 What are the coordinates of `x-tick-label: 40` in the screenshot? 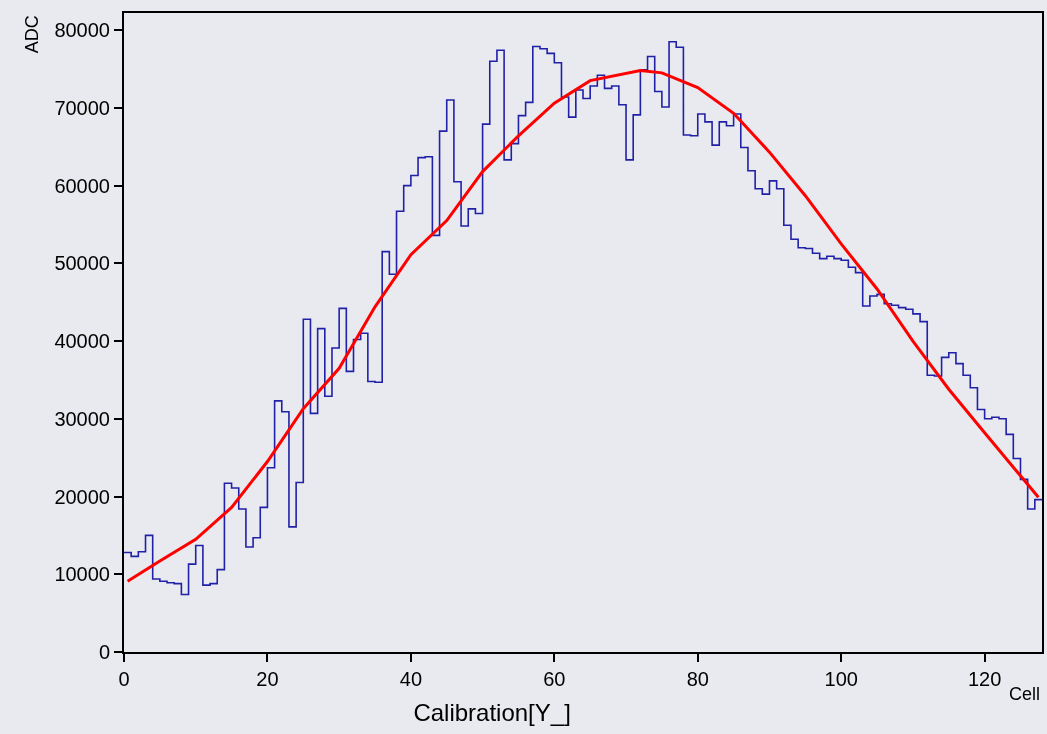 It's located at (411, 679).